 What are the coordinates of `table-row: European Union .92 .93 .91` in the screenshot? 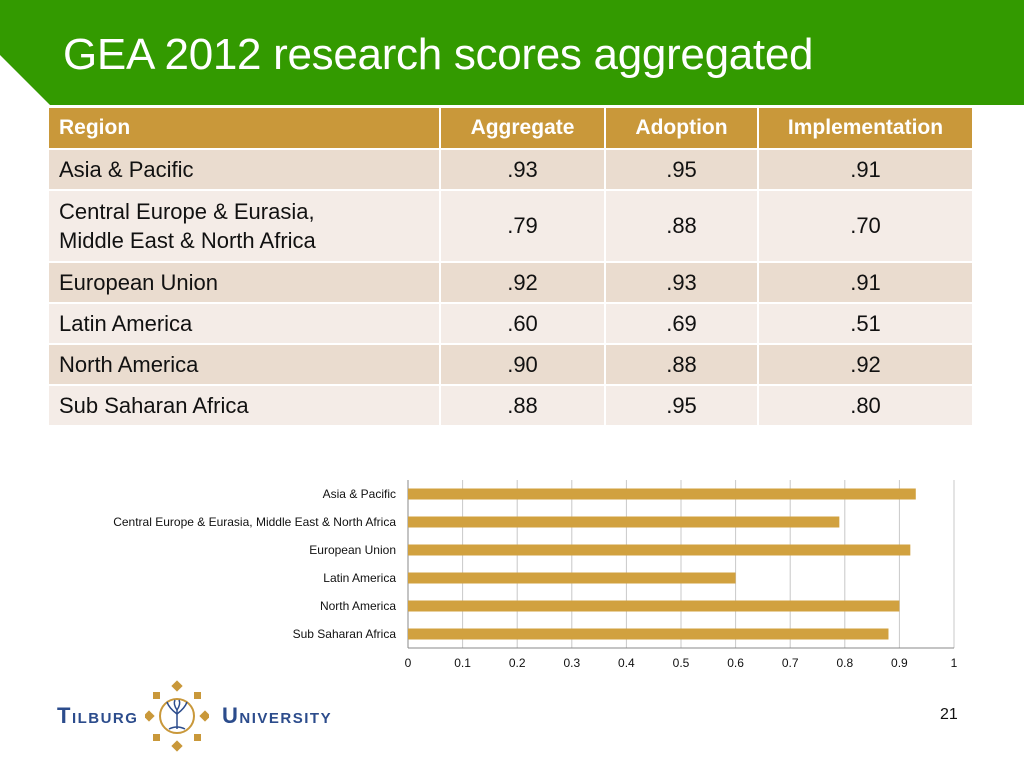 It's located at (510, 283).